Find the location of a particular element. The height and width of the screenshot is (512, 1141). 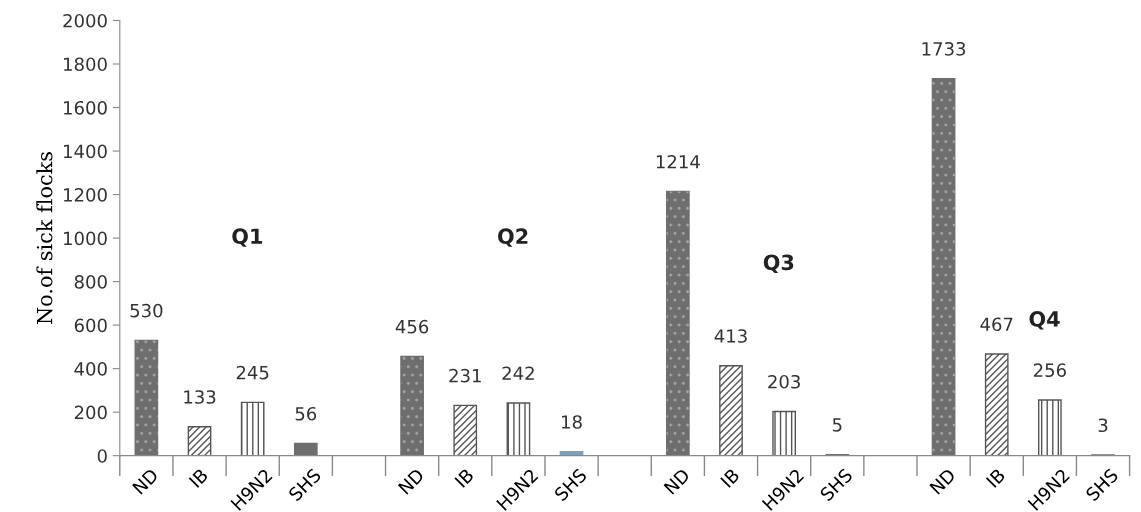

y-tick-label: 1800 is located at coordinates (85, 64).